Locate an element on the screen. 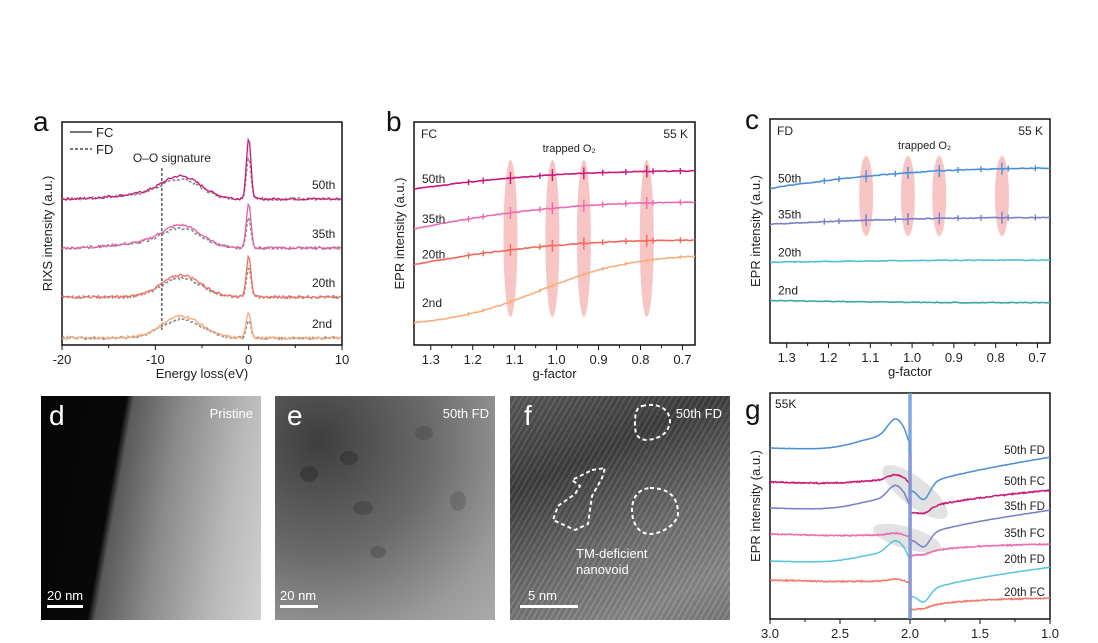  corner-label-left: FC is located at coordinates (429, 134).